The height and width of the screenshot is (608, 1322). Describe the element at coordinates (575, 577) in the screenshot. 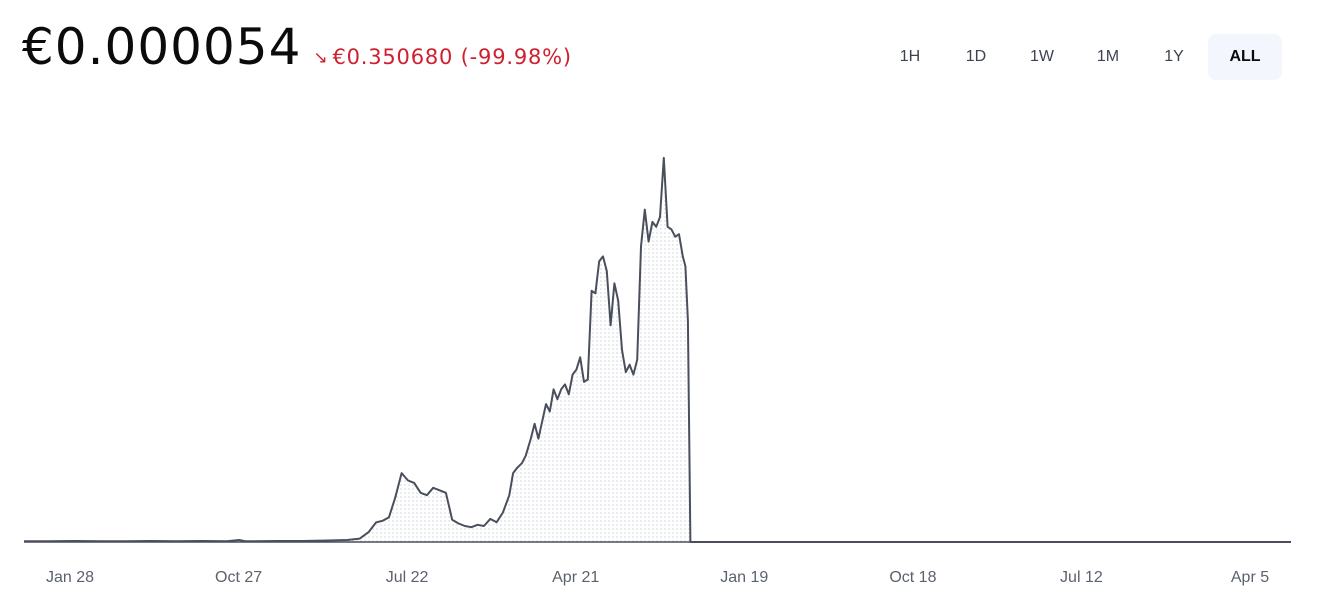

I see `x-tick-label: Apr 21` at that location.